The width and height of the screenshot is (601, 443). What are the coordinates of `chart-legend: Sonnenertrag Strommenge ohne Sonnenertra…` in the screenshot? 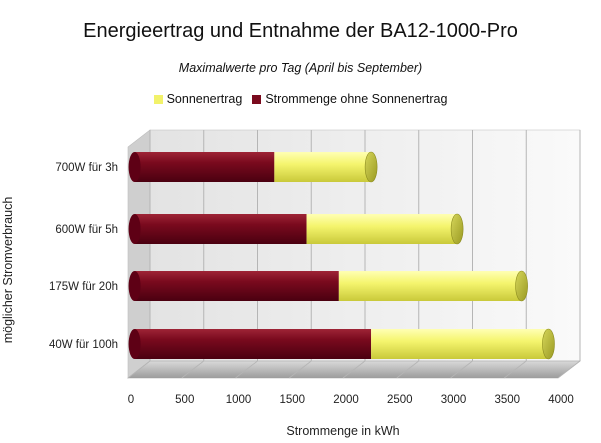 It's located at (300, 99).